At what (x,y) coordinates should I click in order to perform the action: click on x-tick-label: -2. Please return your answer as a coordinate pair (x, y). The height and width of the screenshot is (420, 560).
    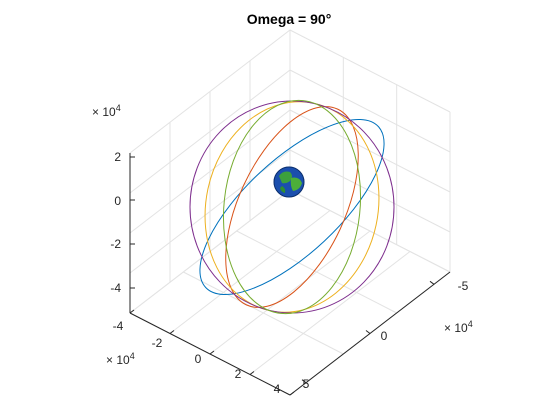
    Looking at the image, I should click on (157, 343).